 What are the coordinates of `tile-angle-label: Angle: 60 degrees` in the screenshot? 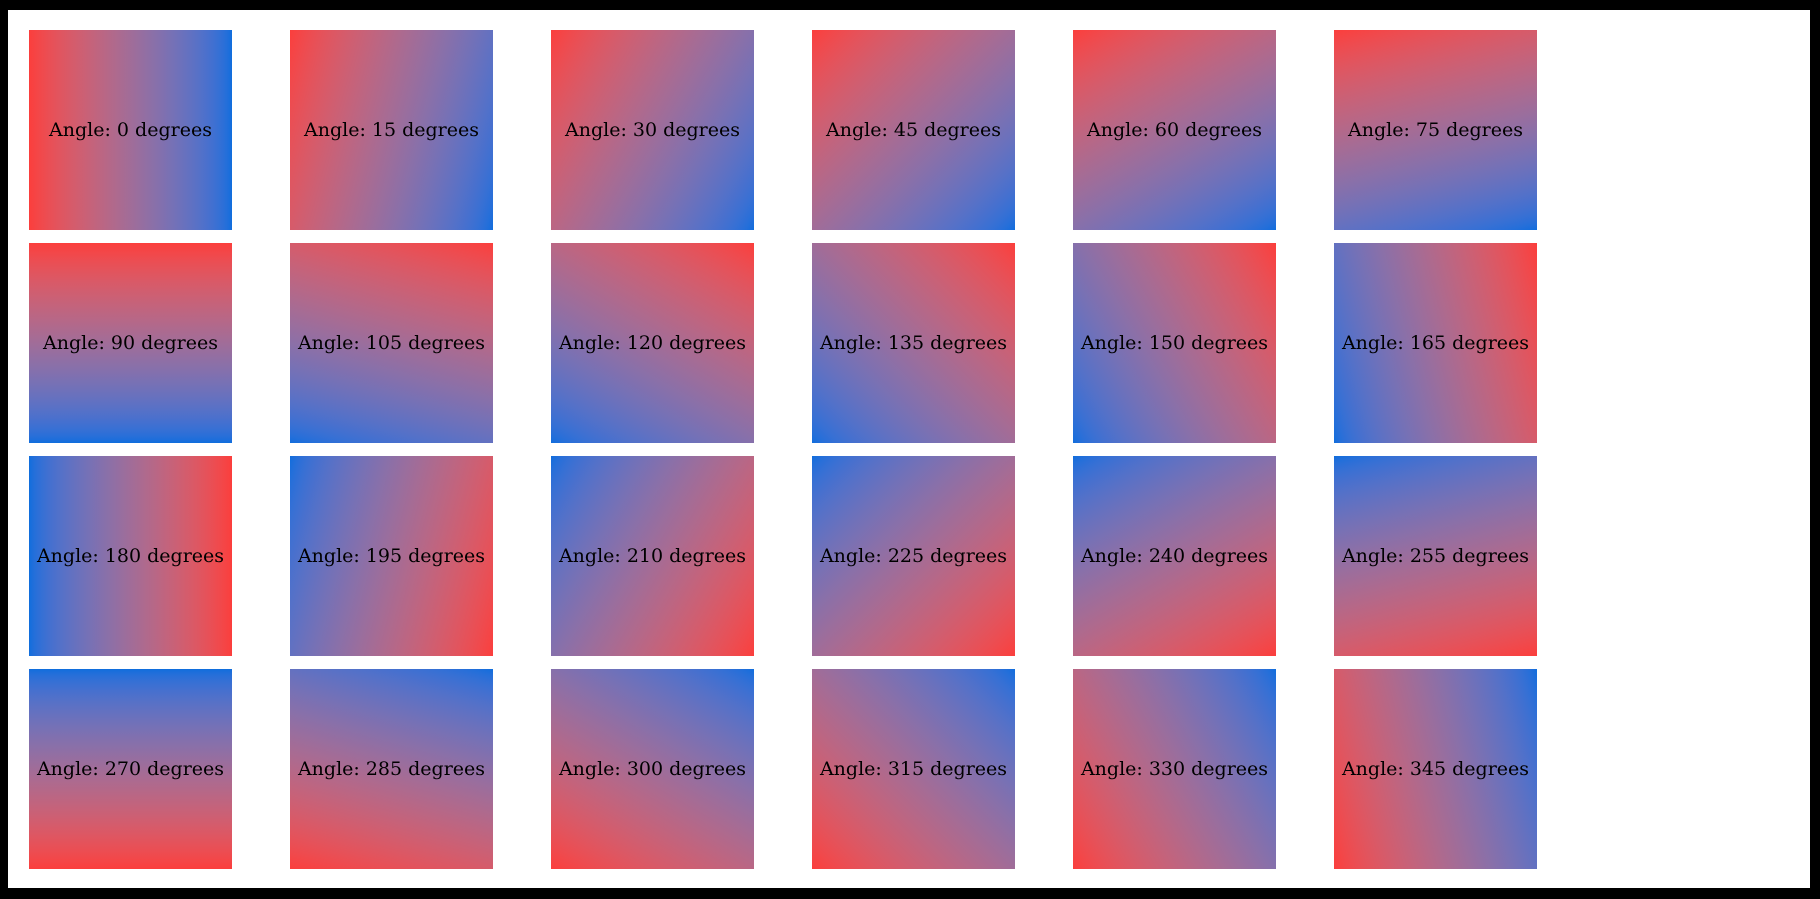 It's located at (1174, 129).